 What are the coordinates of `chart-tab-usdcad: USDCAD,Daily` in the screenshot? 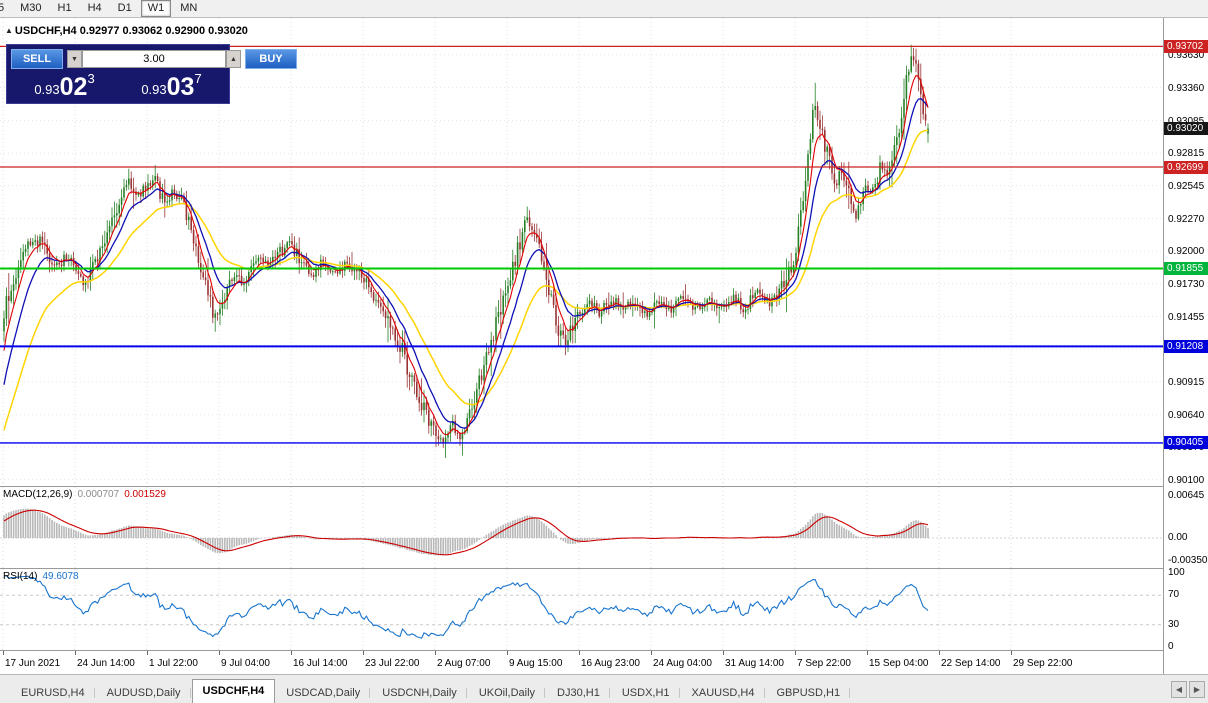 It's located at (323, 692).